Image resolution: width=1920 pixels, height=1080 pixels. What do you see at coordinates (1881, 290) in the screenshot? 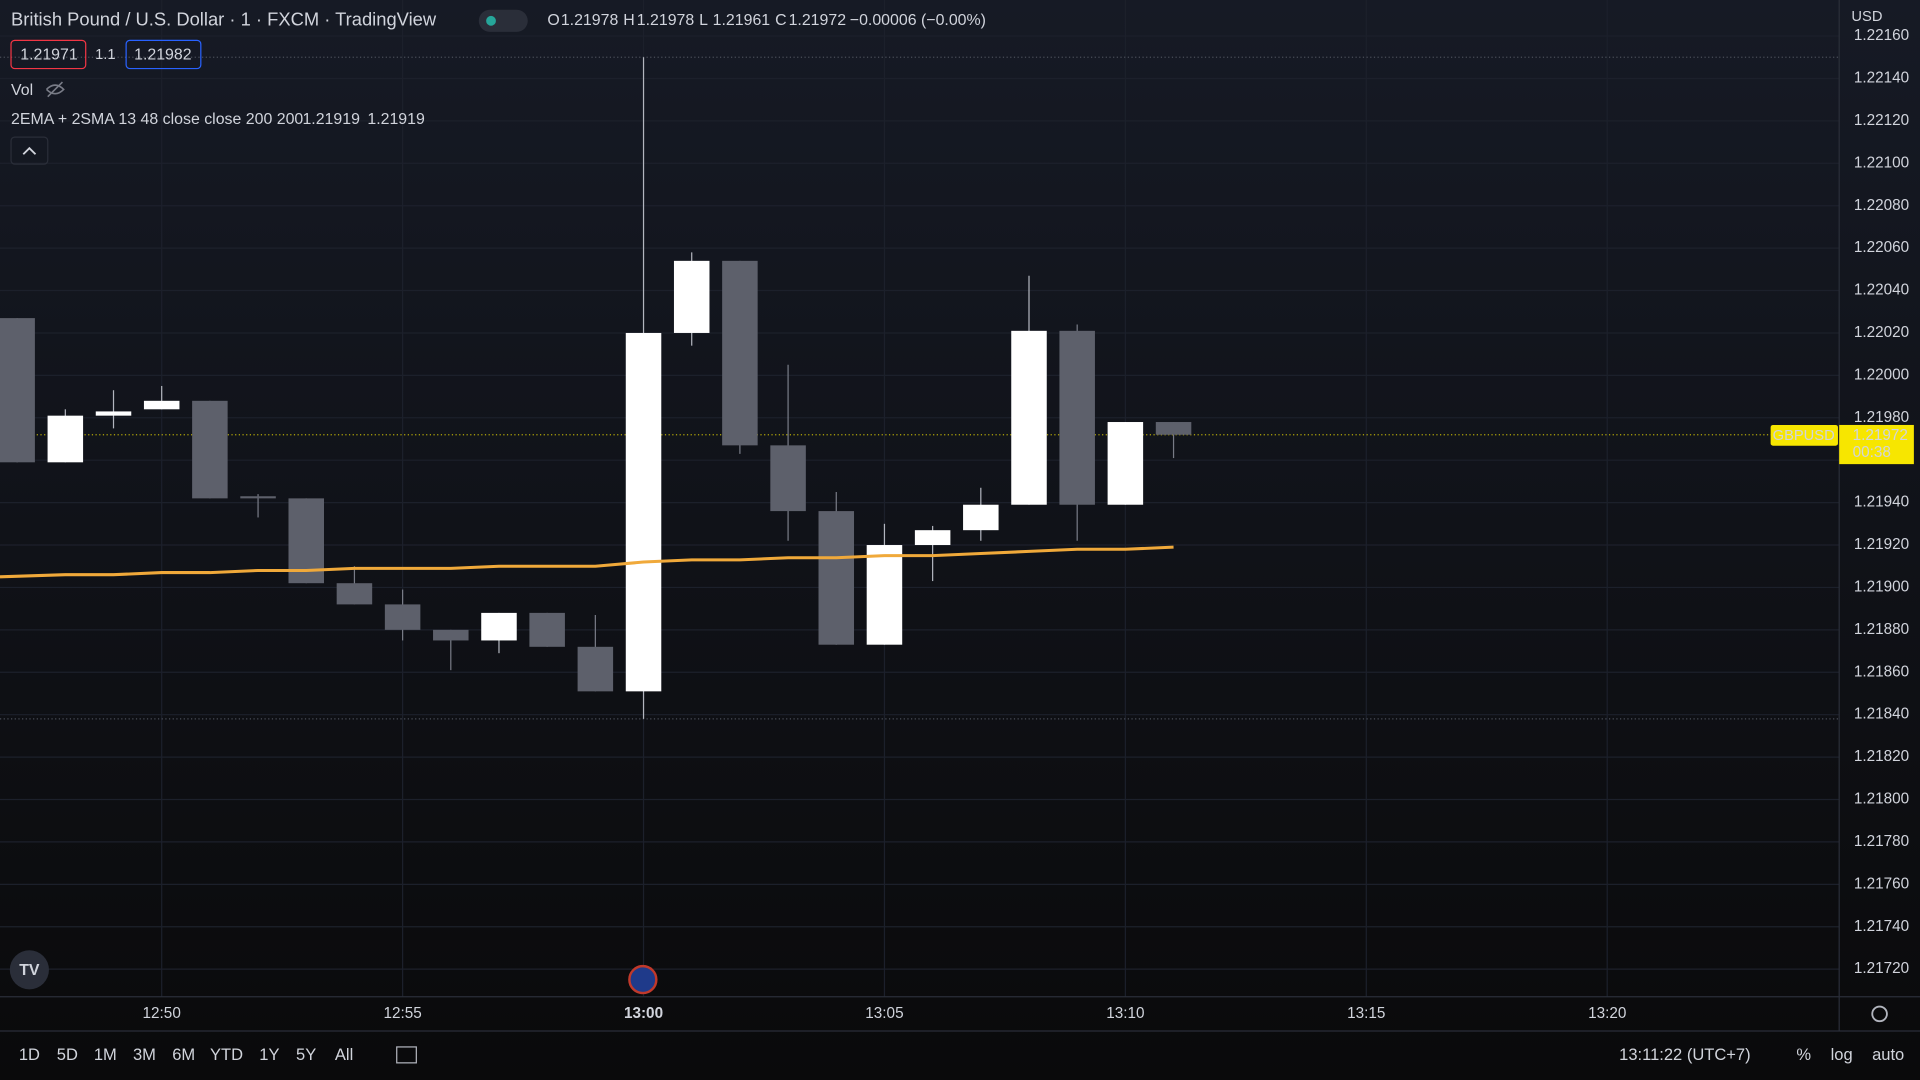
I see `y-tick-label: 1.22040` at bounding box center [1881, 290].